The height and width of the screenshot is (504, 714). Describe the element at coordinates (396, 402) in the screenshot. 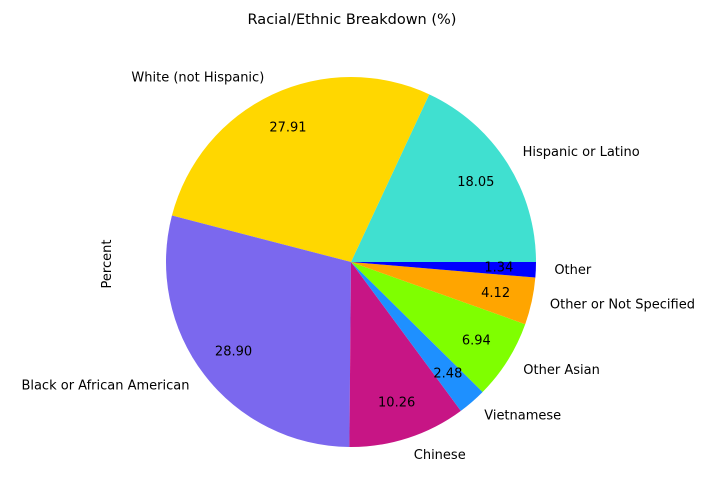

I see `slice-value-label: 10.26` at that location.